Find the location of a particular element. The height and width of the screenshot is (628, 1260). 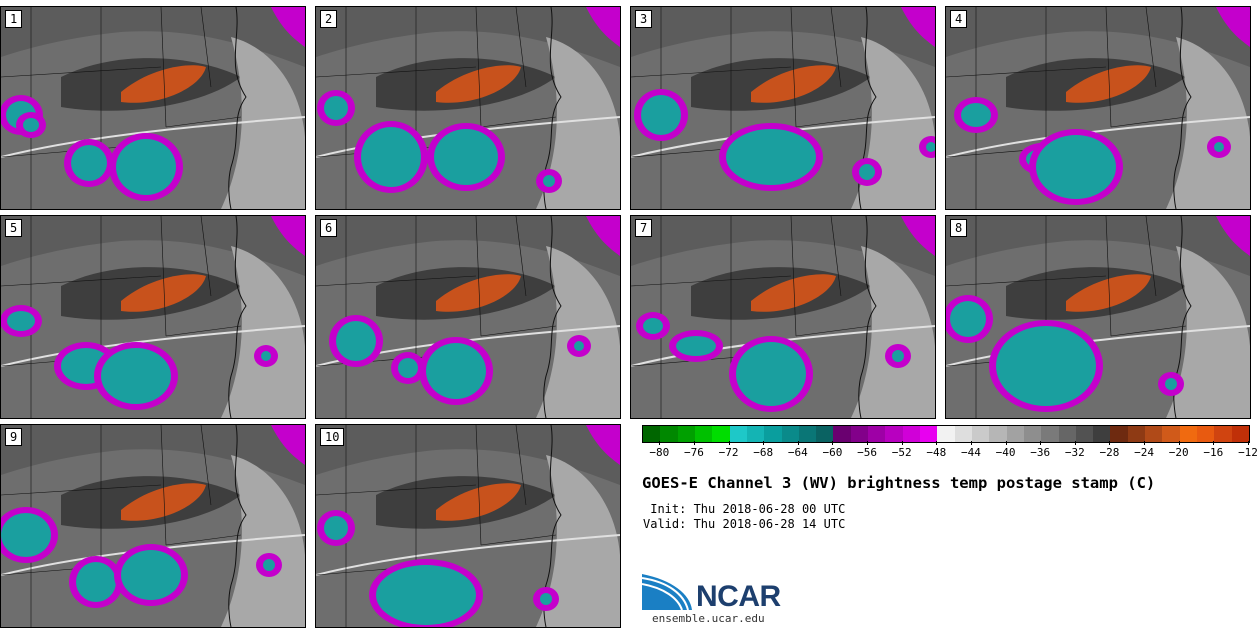

colorbar-tick-label: −64 is located at coordinates (797, 452).